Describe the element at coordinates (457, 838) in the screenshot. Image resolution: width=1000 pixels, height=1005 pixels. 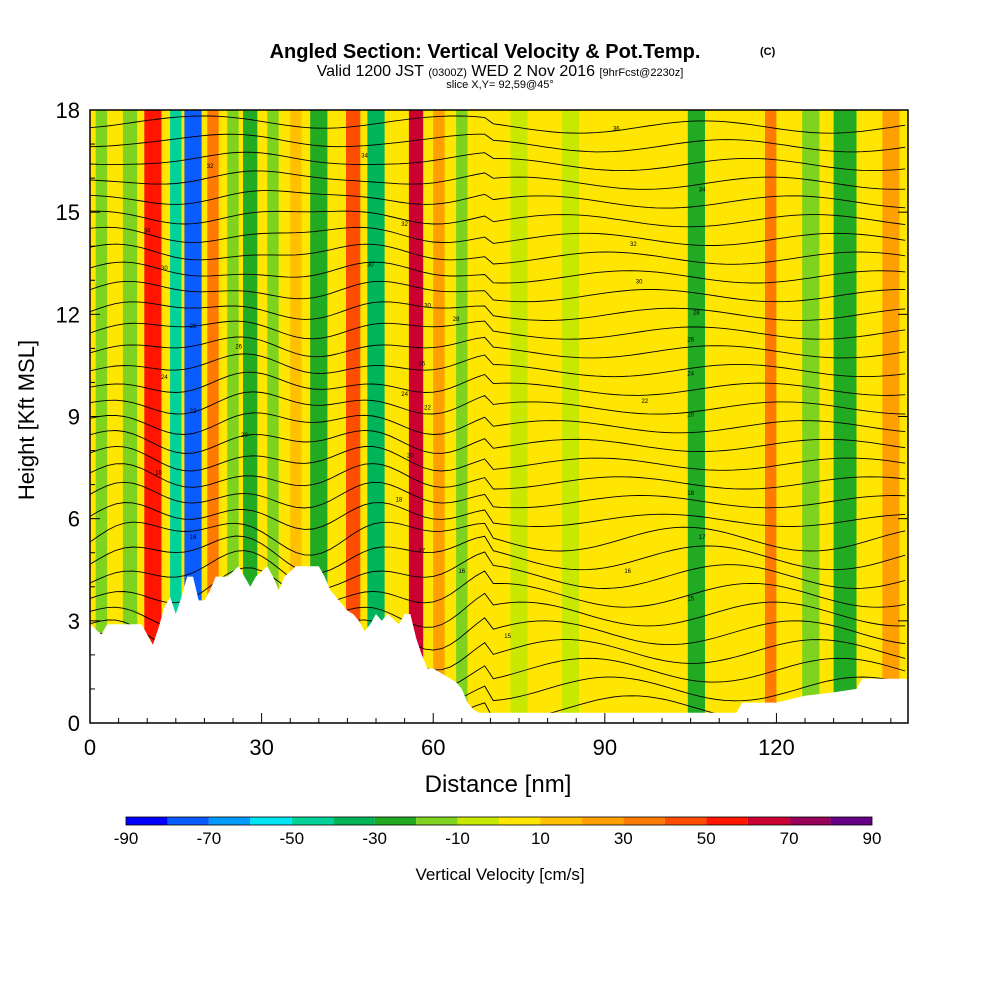
I see `colorbar-tick-label: -10` at that location.